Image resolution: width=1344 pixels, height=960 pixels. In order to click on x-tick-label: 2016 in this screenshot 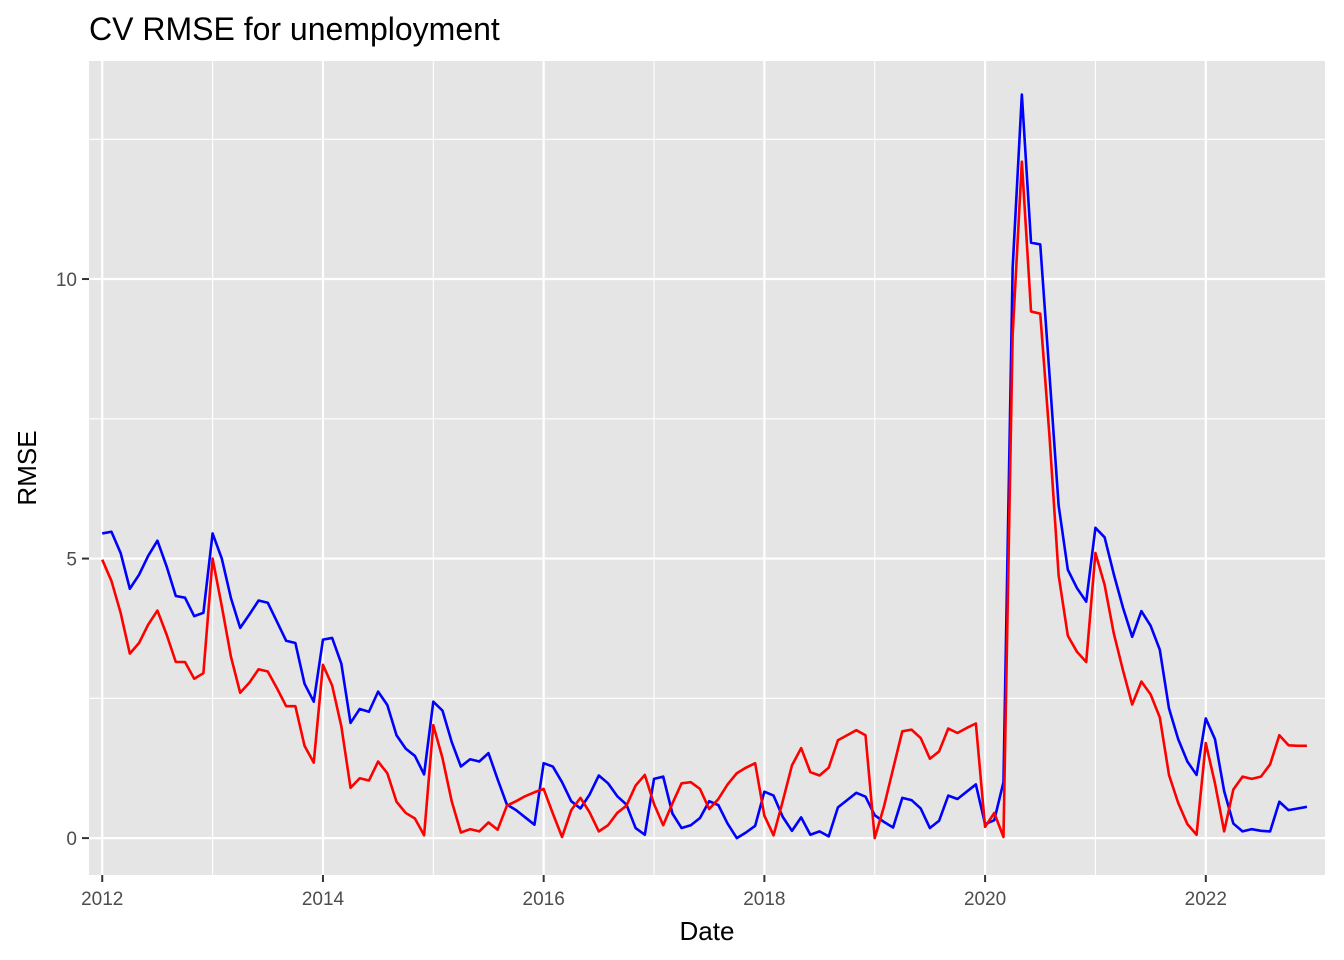, I will do `click(544, 899)`.